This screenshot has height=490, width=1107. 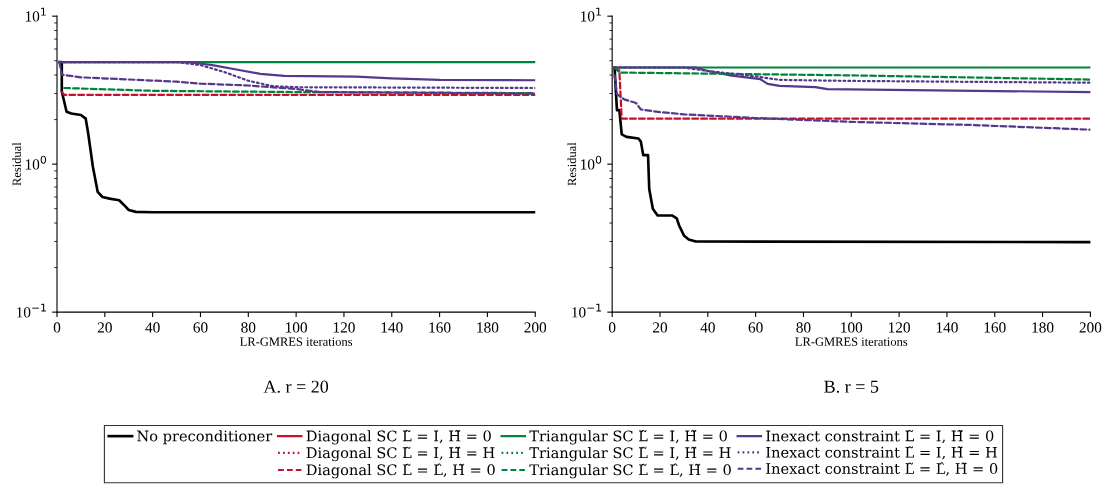 I want to click on legend-label: Inexact constraint L̃ = L̂, H̃ = 0, so click(x=882, y=469).